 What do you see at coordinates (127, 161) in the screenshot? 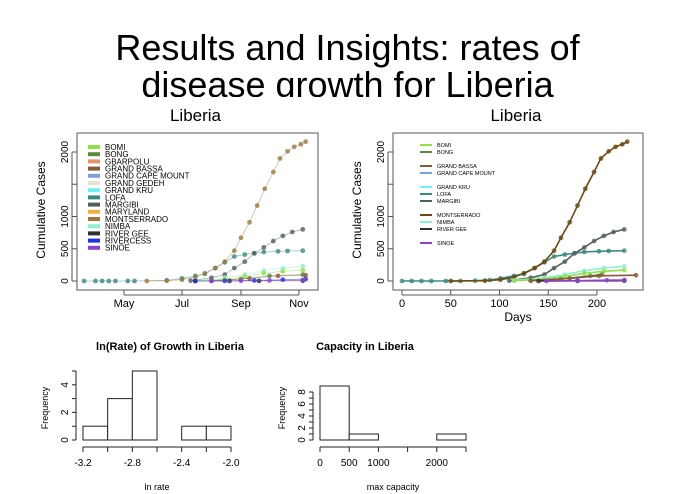
I see `legend-label: GBARPOLU` at bounding box center [127, 161].